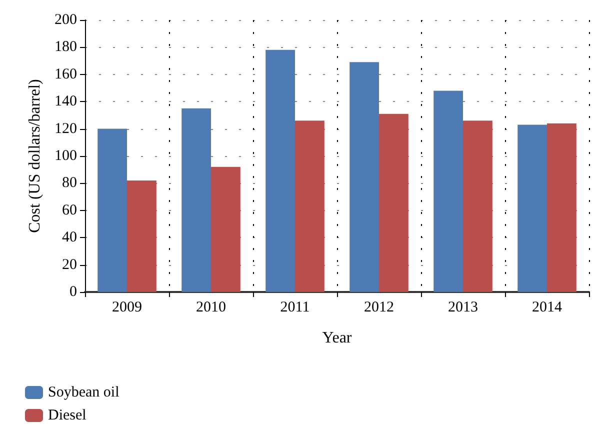  Describe the element at coordinates (65, 156) in the screenshot. I see `y-tick-label: 100` at that location.